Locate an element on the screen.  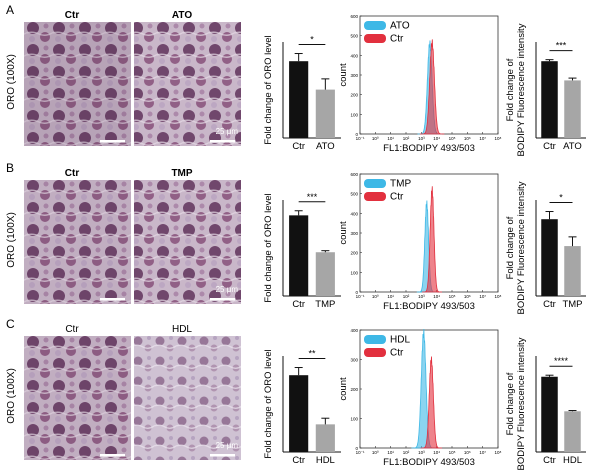
histogram-peak-Ctr is located at coordinates (432, 87).